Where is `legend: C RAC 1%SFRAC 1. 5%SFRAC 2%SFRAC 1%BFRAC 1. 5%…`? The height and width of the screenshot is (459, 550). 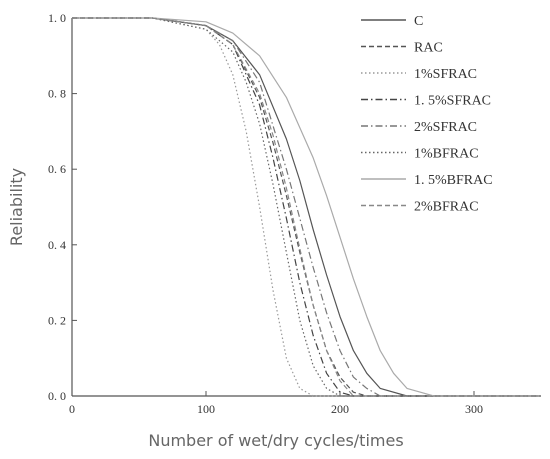 legend: C RAC 1%SFRAC 1. 5%SFRAC 2%SFRAC 1%BFRAC 1. 5%… is located at coordinates (427, 114).